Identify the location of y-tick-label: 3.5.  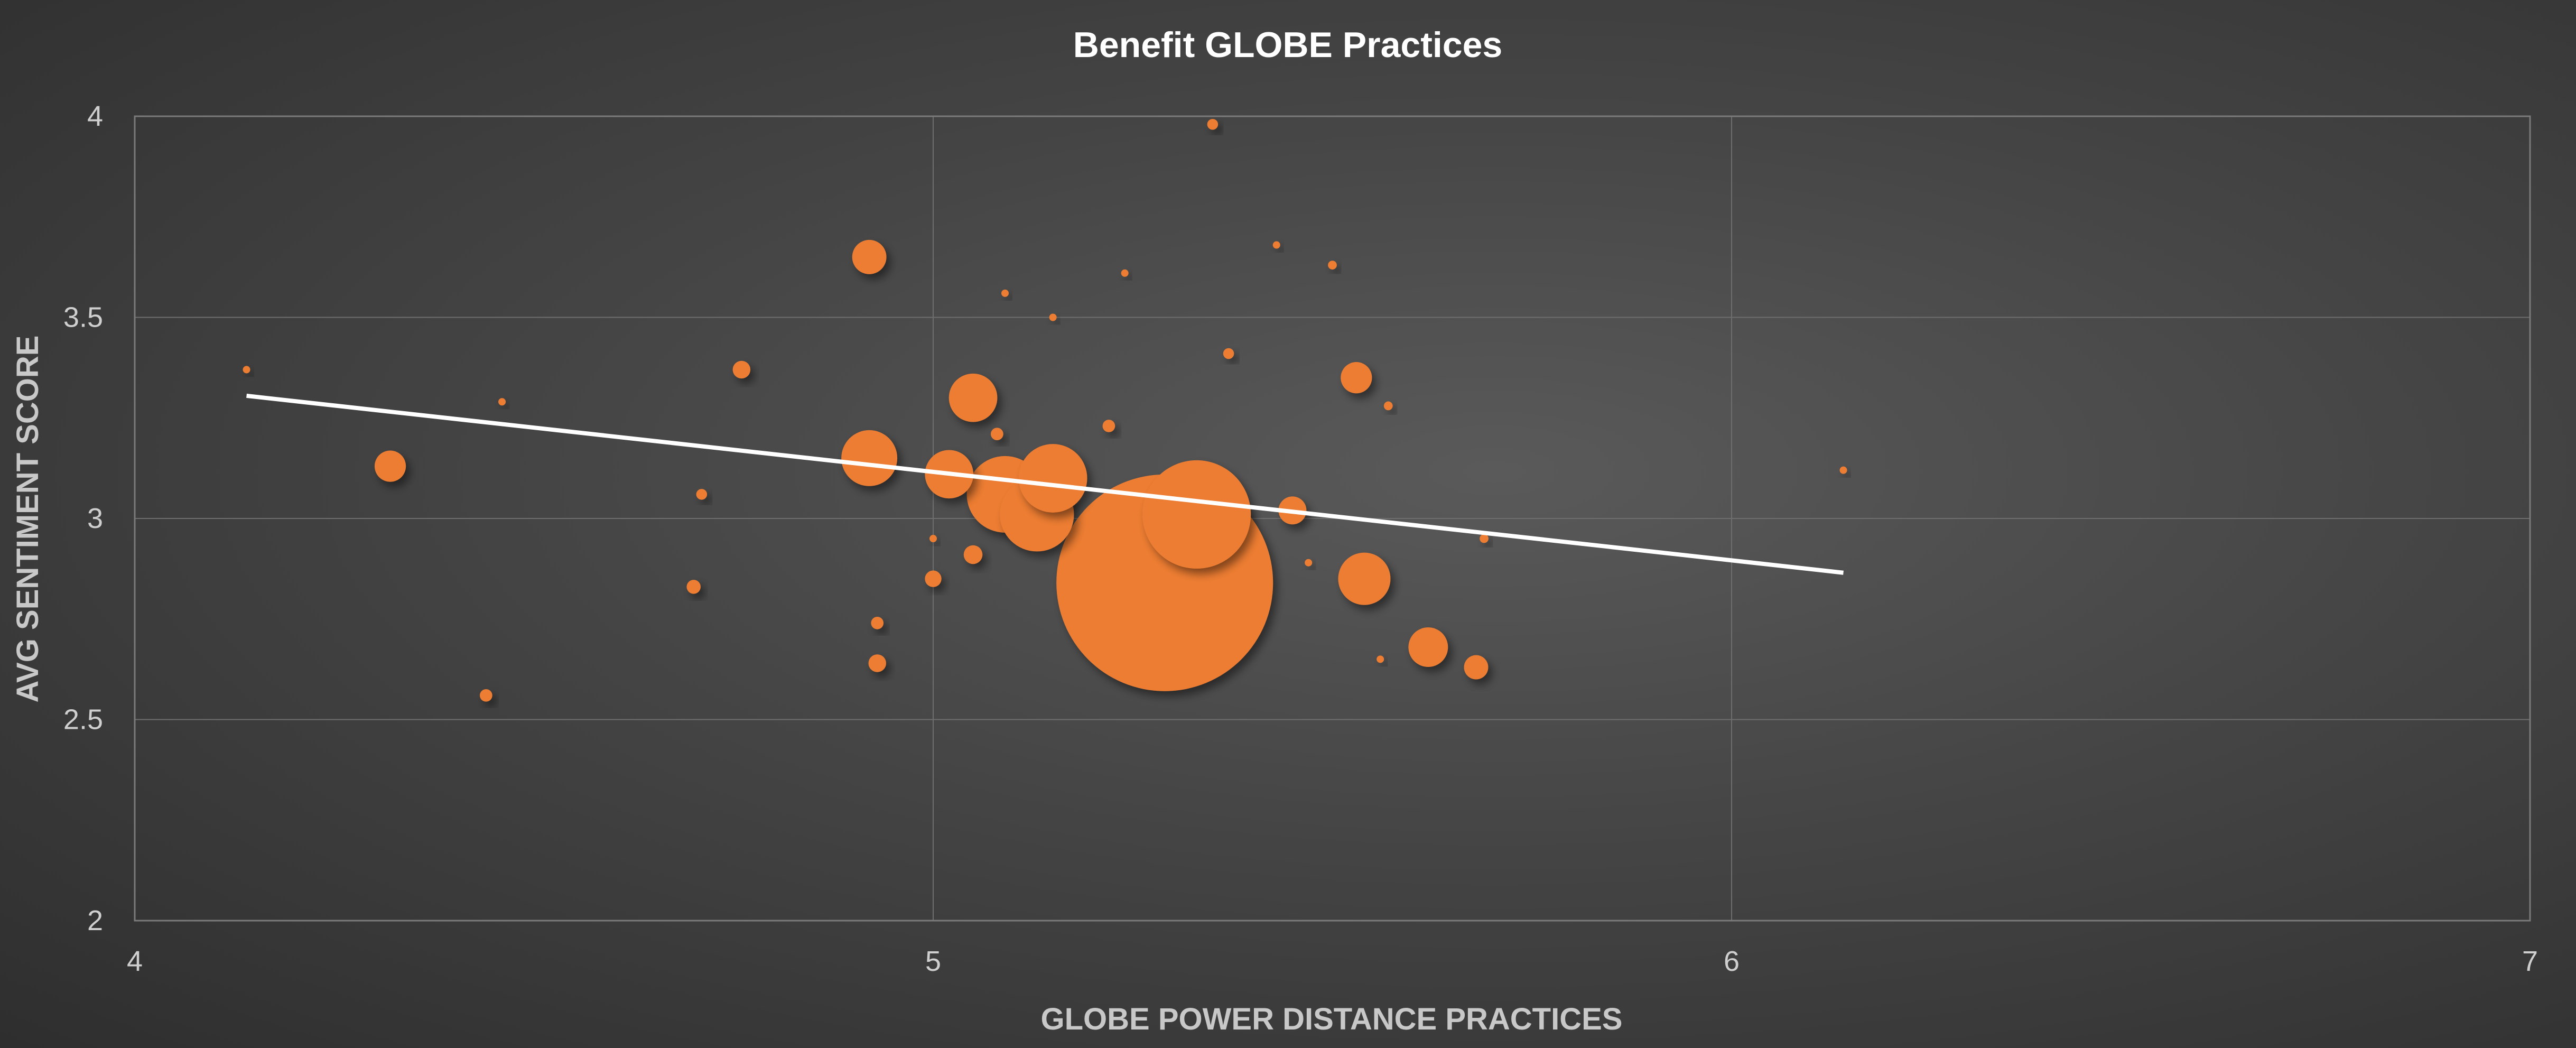
(83, 317).